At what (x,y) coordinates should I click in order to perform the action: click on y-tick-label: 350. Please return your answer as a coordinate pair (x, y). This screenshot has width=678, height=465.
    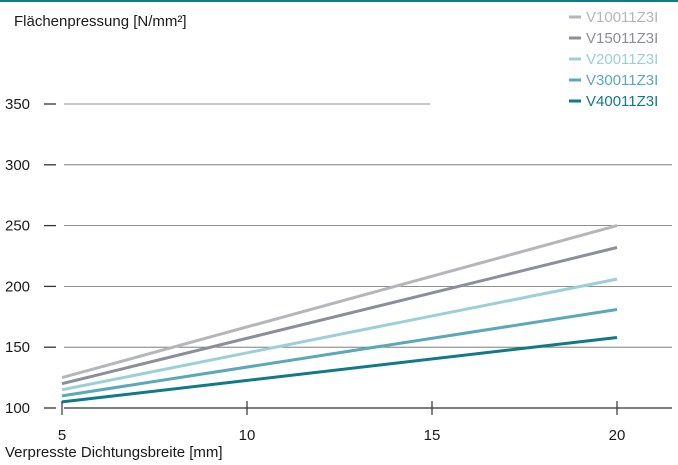
    Looking at the image, I should click on (17, 104).